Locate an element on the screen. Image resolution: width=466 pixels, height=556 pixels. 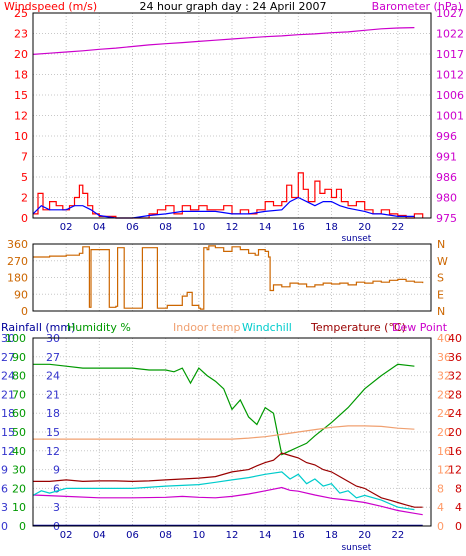
temp-left-y-tick: 21 is located at coordinates (53, 394).